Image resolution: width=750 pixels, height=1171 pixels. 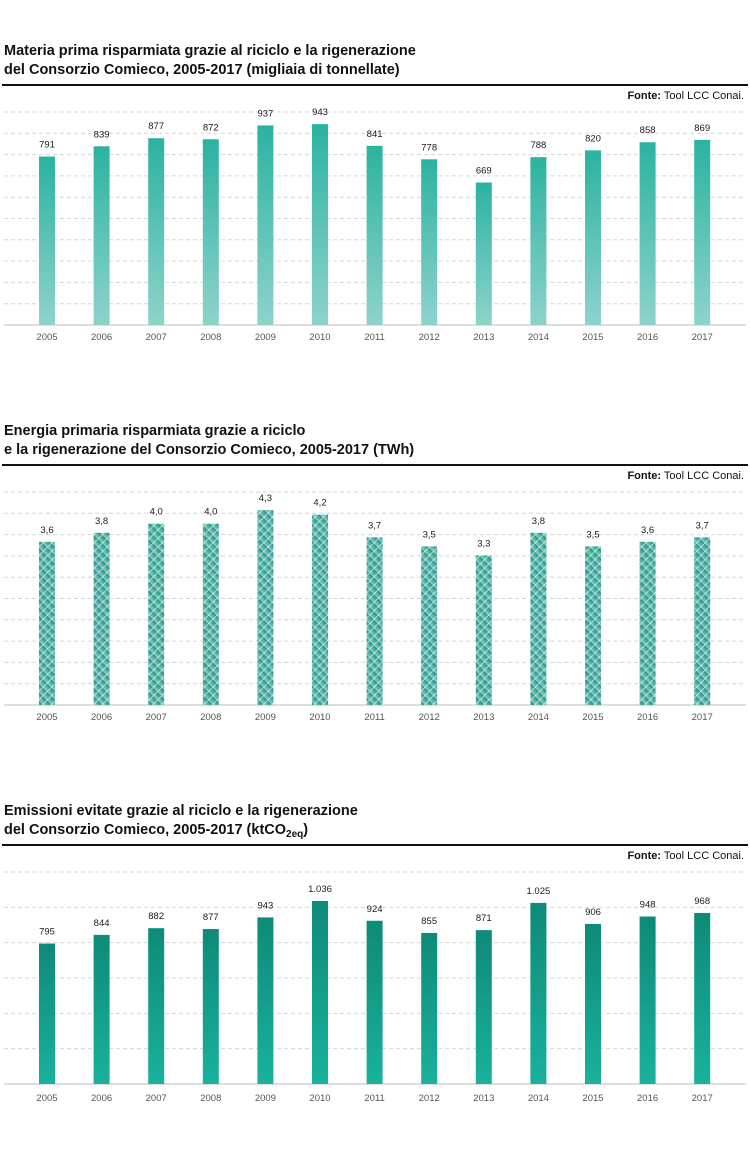 What do you see at coordinates (702, 128) in the screenshot?
I see `value-label-2017: 869` at bounding box center [702, 128].